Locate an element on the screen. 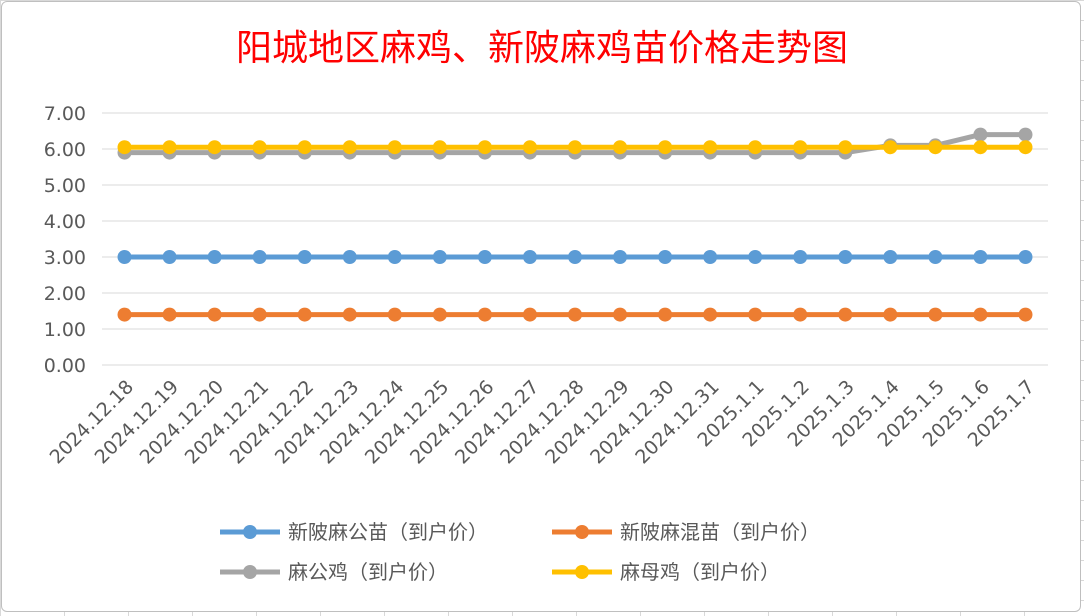 The height and width of the screenshot is (616, 1084). y-axis-ticks: 0.00 1.00 2.00 3.00 4.00 5.00 6.00 7.00 is located at coordinates (65, 240).